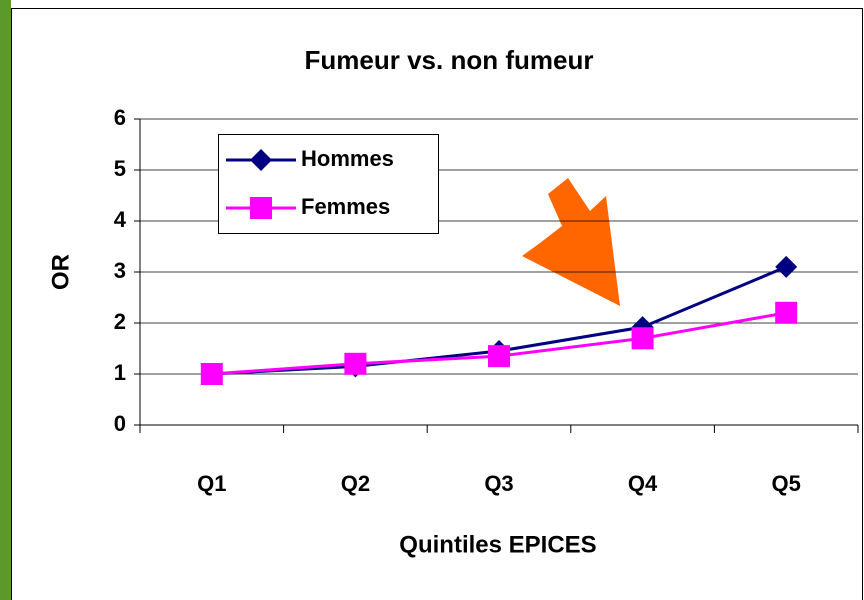  Describe the element at coordinates (120, 117) in the screenshot. I see `y-tick-label: 6` at that location.